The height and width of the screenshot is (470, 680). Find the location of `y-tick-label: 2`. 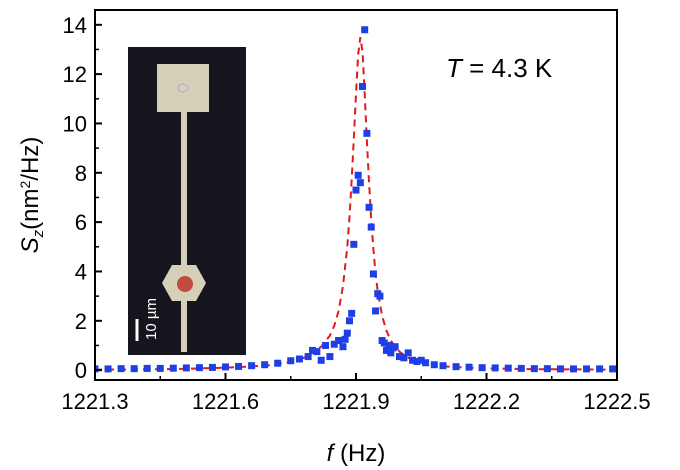

y-tick-label: 2 is located at coordinates (81, 321).